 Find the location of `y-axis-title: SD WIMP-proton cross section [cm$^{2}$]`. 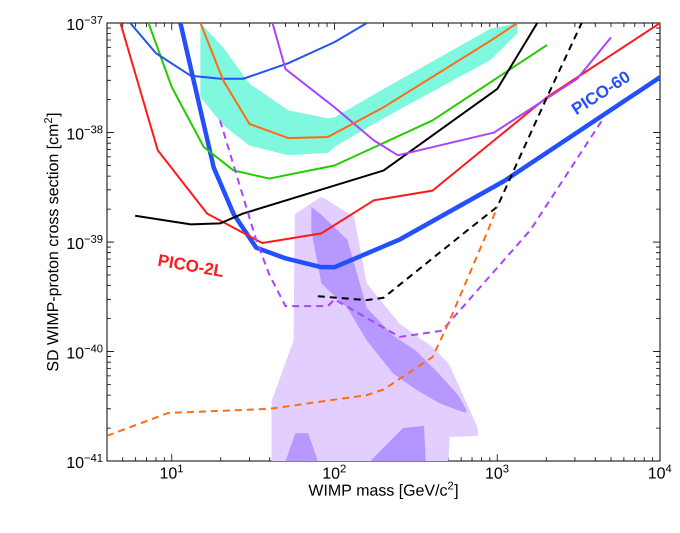

y-axis-title: SD WIMP-proton cross section [cm$^{2}$] is located at coordinates (53, 242).